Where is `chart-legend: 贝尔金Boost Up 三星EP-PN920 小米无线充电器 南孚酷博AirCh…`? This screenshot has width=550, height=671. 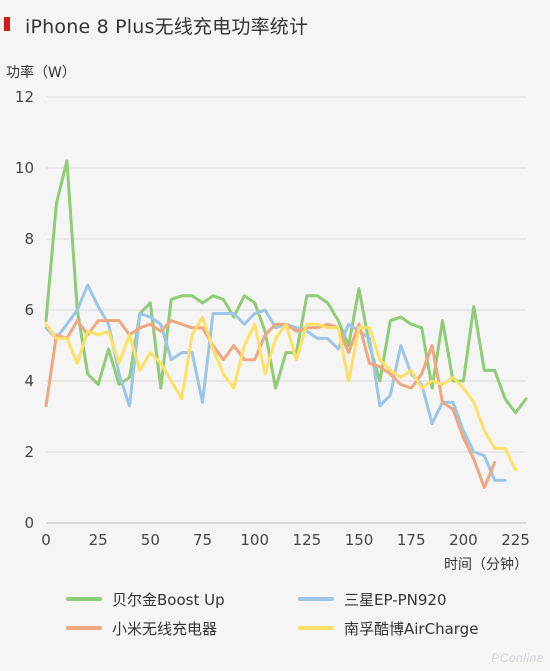 chart-legend: 贝尔金Boost Up 三星EP-PN920 小米无线充电器 南孚酷博AirCh… is located at coordinates (275, 615).